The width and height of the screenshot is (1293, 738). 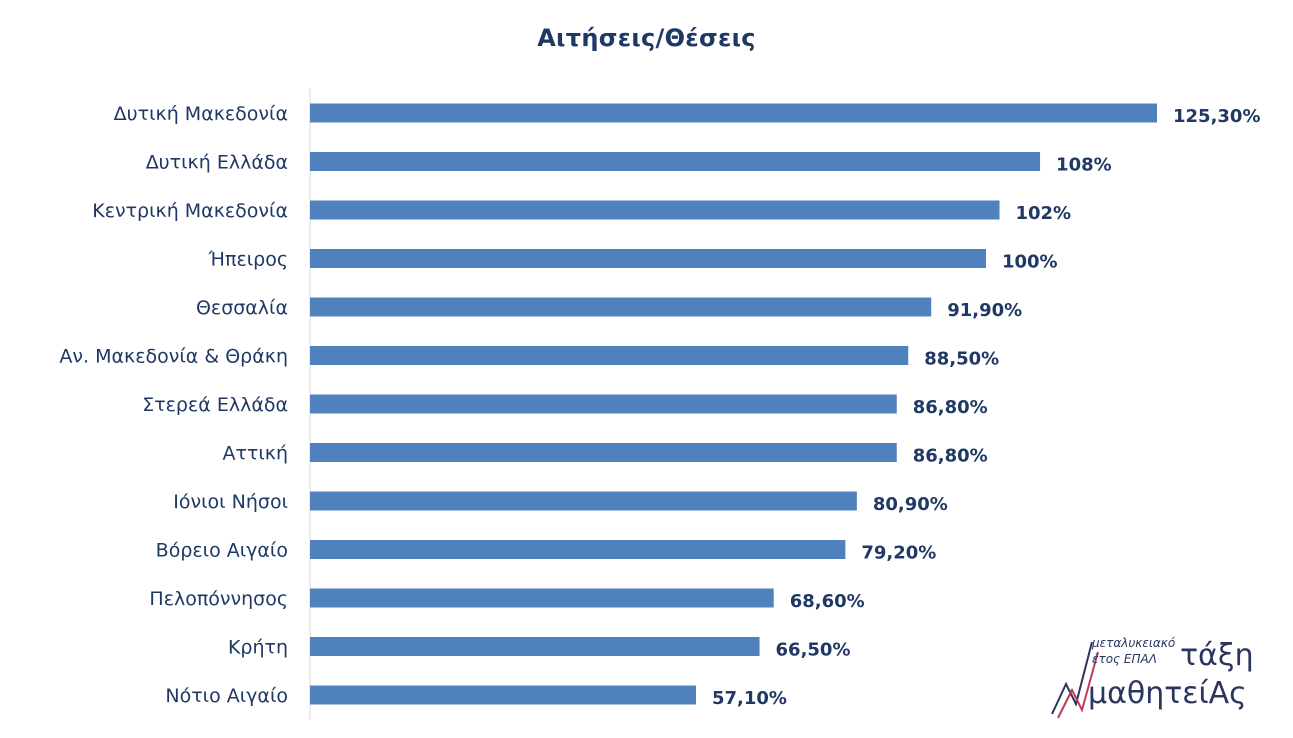 I want to click on category-label: Ιόνιοι Νήσοι, so click(x=230, y=502).